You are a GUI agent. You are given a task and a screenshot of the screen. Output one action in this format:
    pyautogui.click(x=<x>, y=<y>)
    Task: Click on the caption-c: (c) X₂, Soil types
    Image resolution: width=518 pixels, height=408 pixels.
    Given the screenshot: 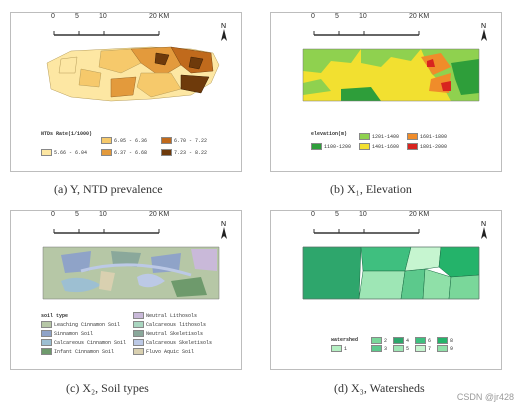 What is the action you would take?
    pyautogui.click(x=107, y=388)
    